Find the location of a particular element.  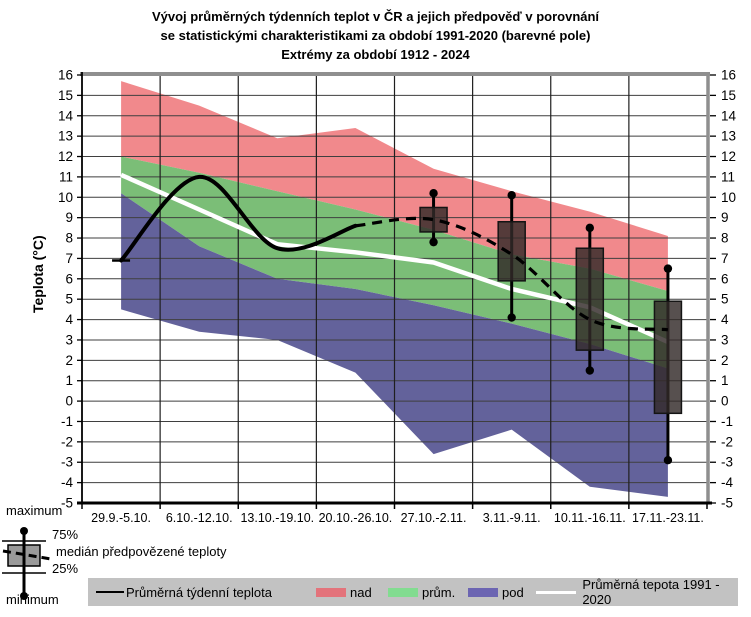

y-tick-label-left: 6 is located at coordinates (69, 278).